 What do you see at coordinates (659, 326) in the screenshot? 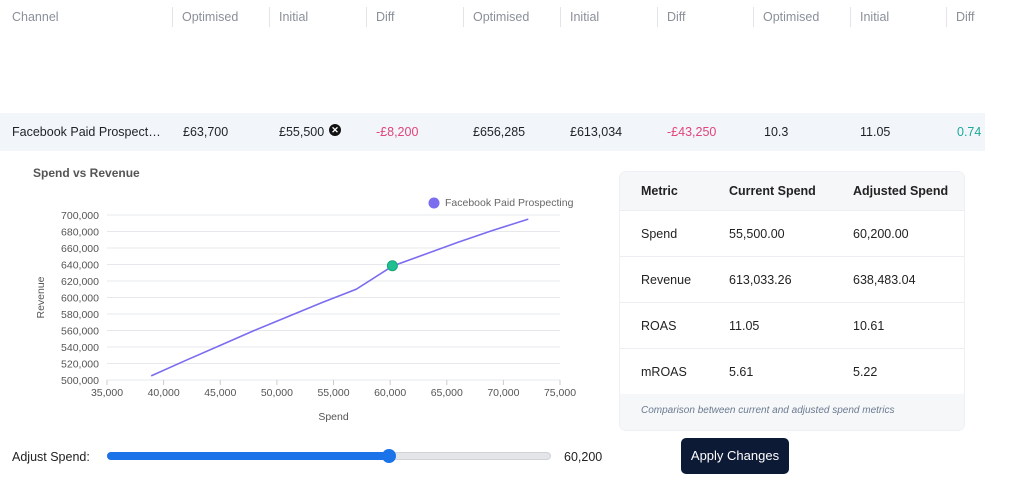
I see `metric-name: ROAS` at bounding box center [659, 326].